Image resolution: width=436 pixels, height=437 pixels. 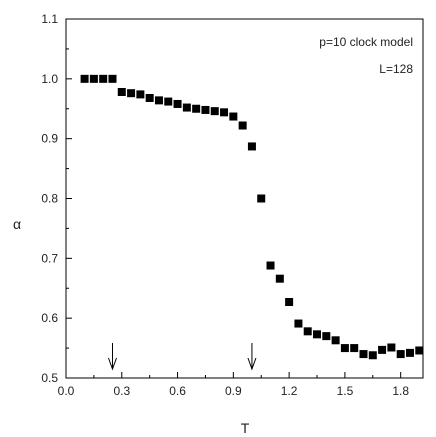 What do you see at coordinates (49, 258) in the screenshot?
I see `y-tick-label: 0.7` at bounding box center [49, 258].